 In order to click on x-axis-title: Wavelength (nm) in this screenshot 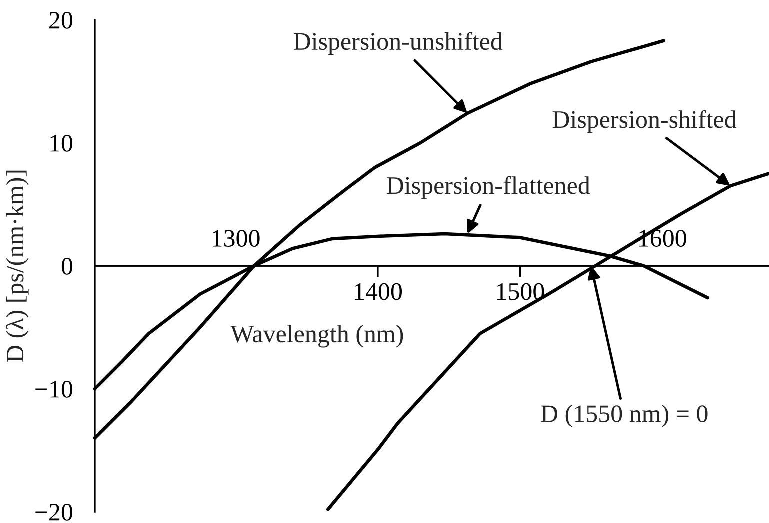, I will do `click(317, 336)`.